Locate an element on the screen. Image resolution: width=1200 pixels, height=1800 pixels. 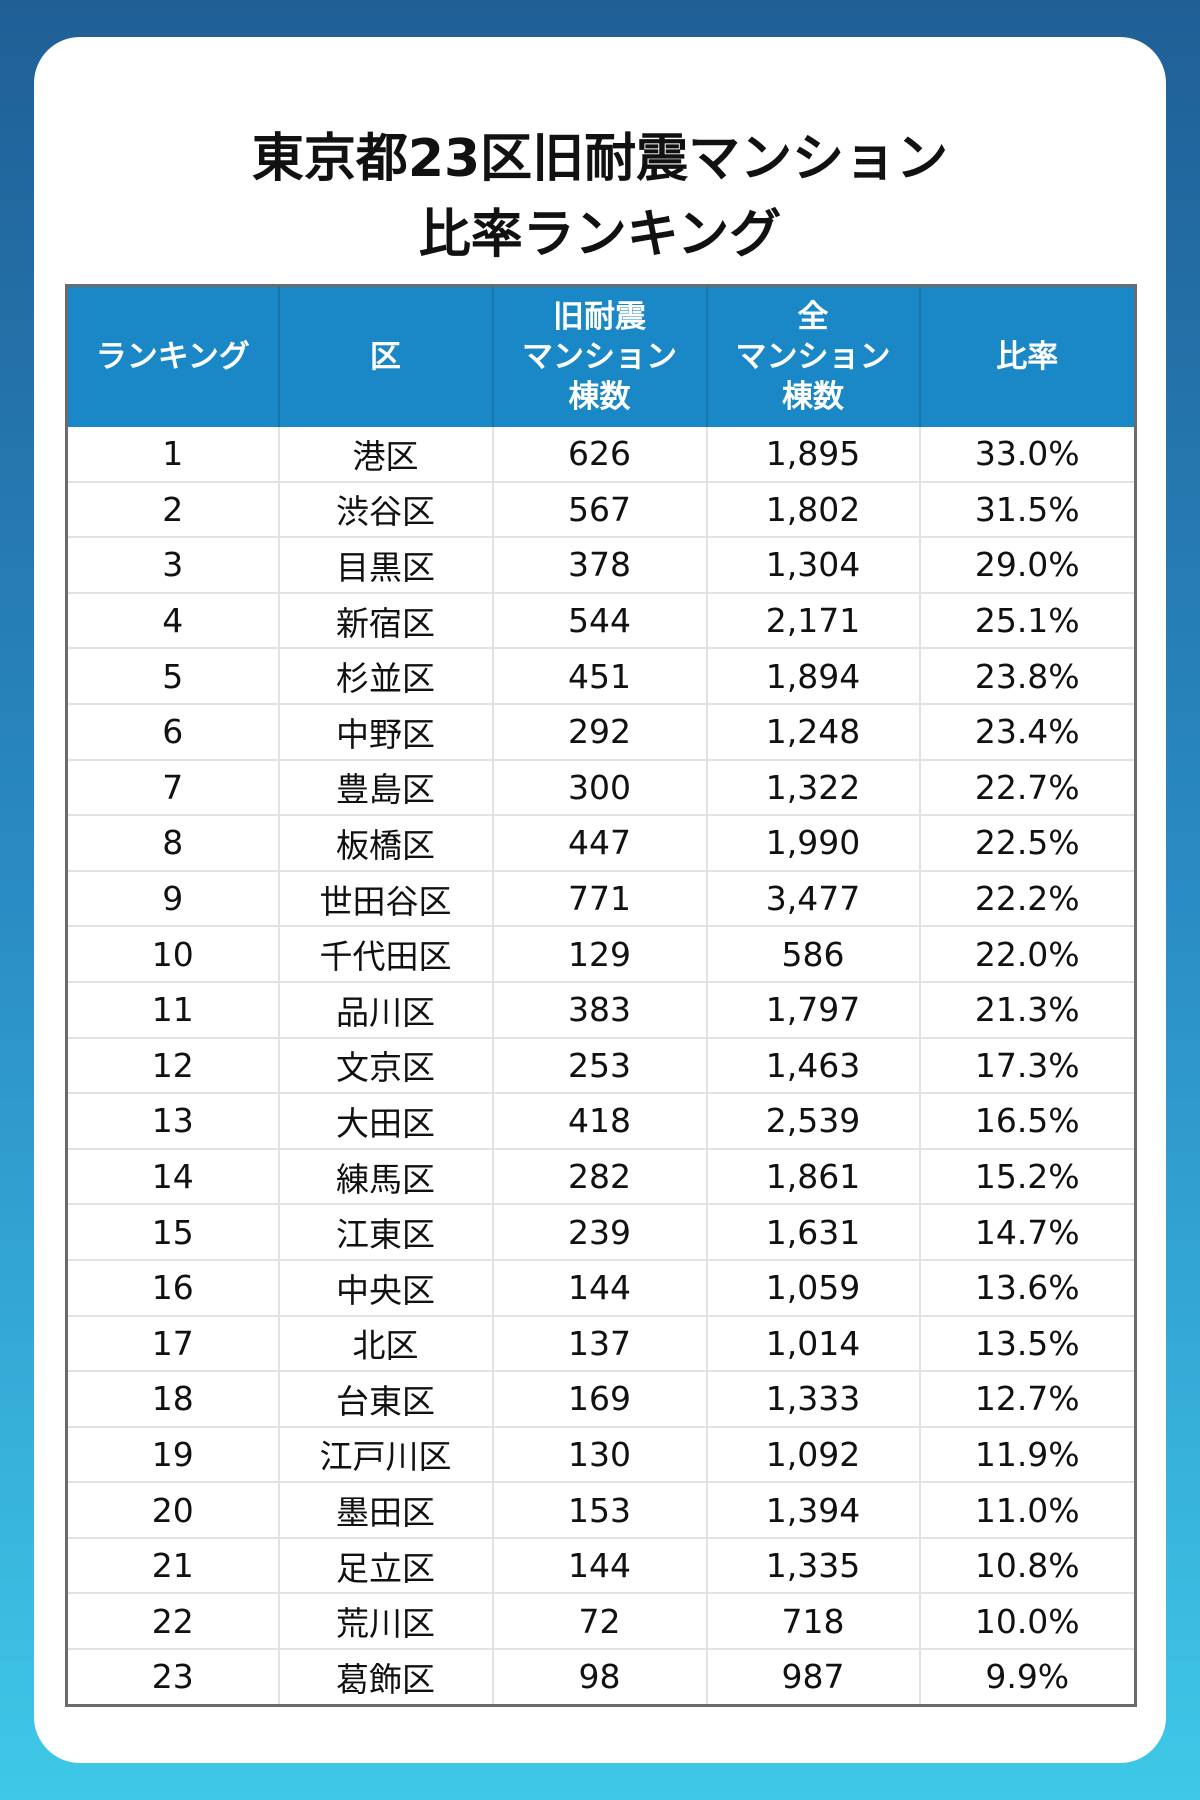
table-cell: 22.7% is located at coordinates (1027, 788).